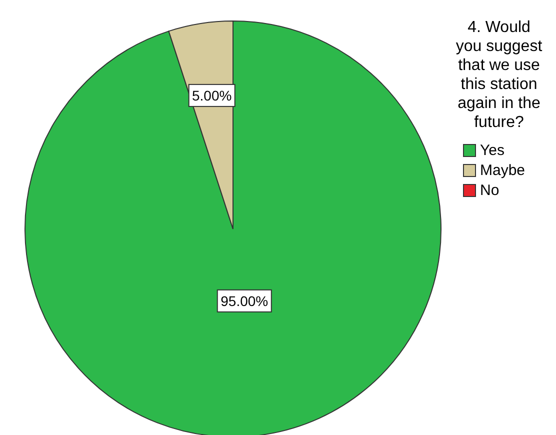  Describe the element at coordinates (212, 95) in the screenshot. I see `data-label: 5.00%` at that location.